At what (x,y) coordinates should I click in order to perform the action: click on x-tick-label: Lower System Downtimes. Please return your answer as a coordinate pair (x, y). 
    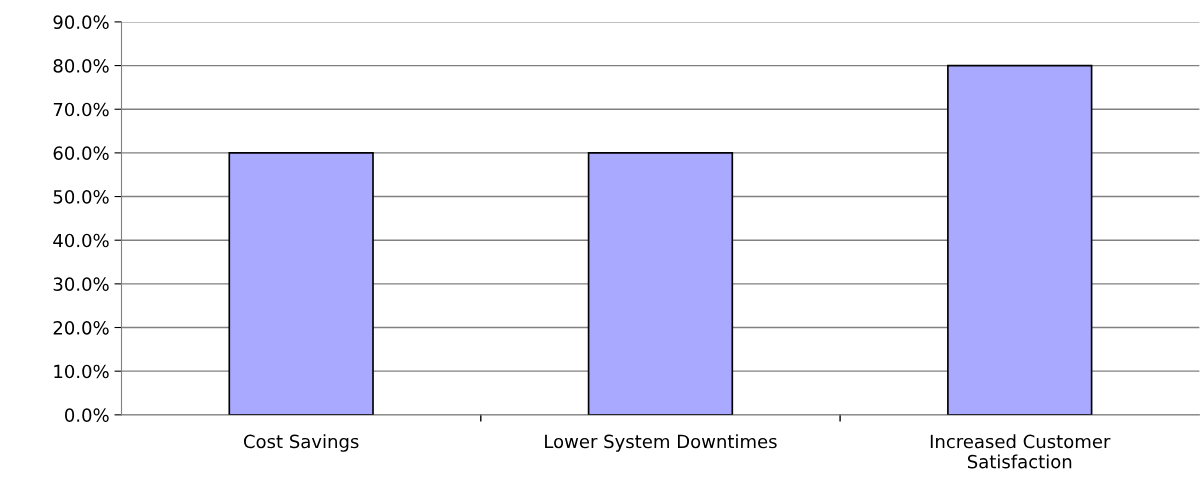
    Looking at the image, I should click on (661, 443).